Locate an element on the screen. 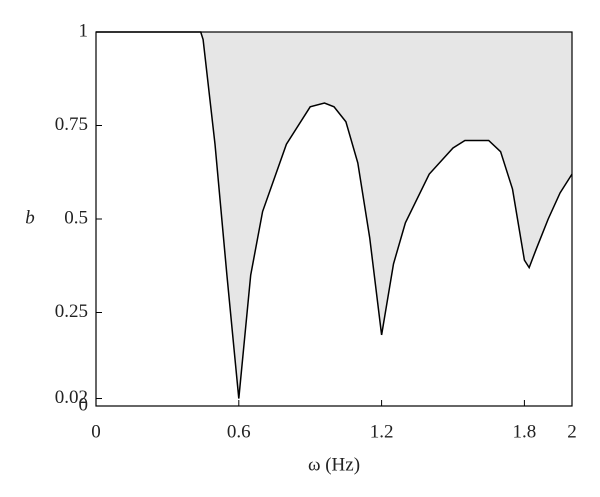  x-tick-label: 2 is located at coordinates (572, 431).